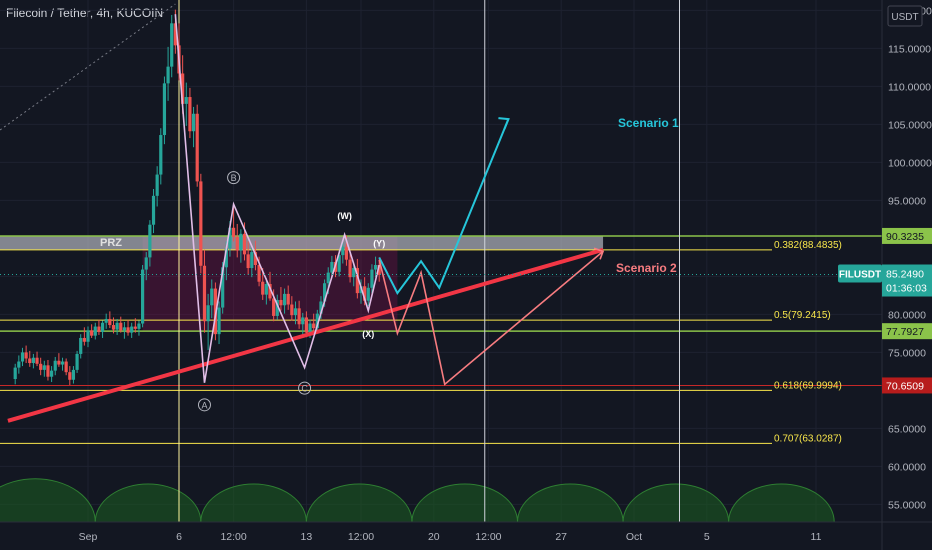  I want to click on y-tick-label: 60.0000, so click(907, 467).